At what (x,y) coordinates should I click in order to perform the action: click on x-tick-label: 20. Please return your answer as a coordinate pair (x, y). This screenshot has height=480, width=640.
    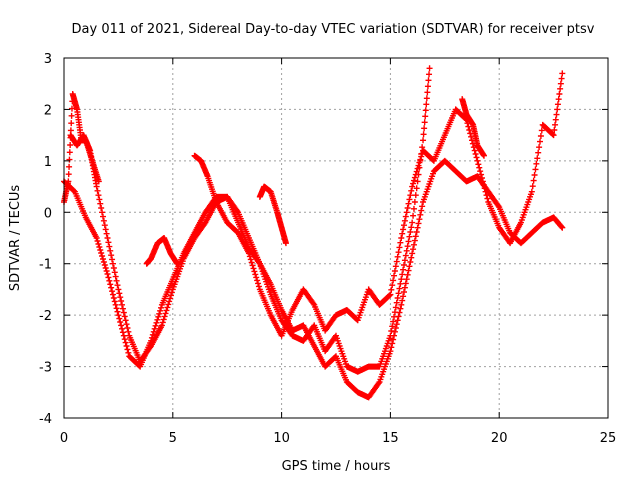
    Looking at the image, I should click on (499, 438).